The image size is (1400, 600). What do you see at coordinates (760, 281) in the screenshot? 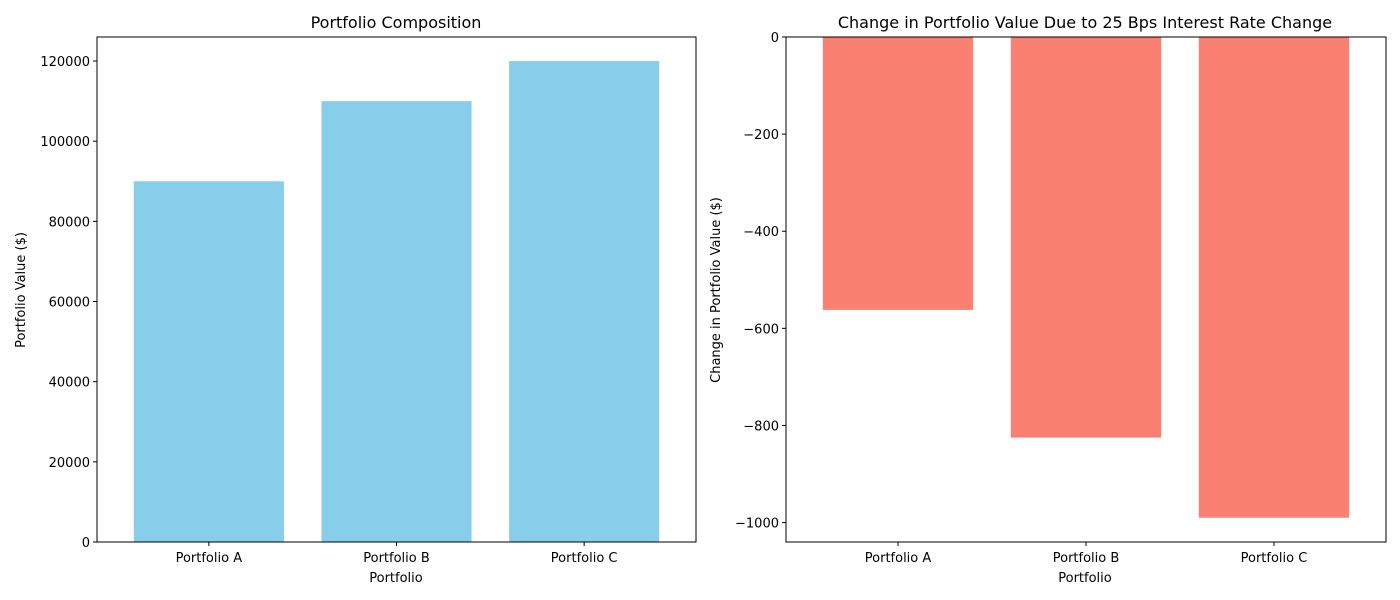
I see `y-axis-ticks: 0 −200 −400 −600 −800 −1000` at bounding box center [760, 281].